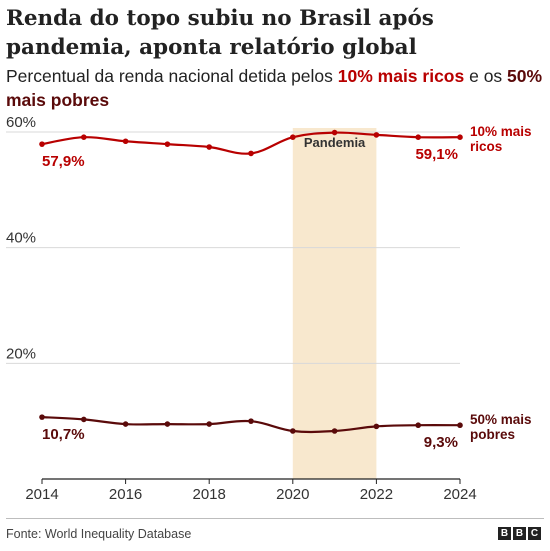 This screenshot has height=551, width=550. What do you see at coordinates (21, 353) in the screenshot?
I see `y-tick-label: 20%` at bounding box center [21, 353].